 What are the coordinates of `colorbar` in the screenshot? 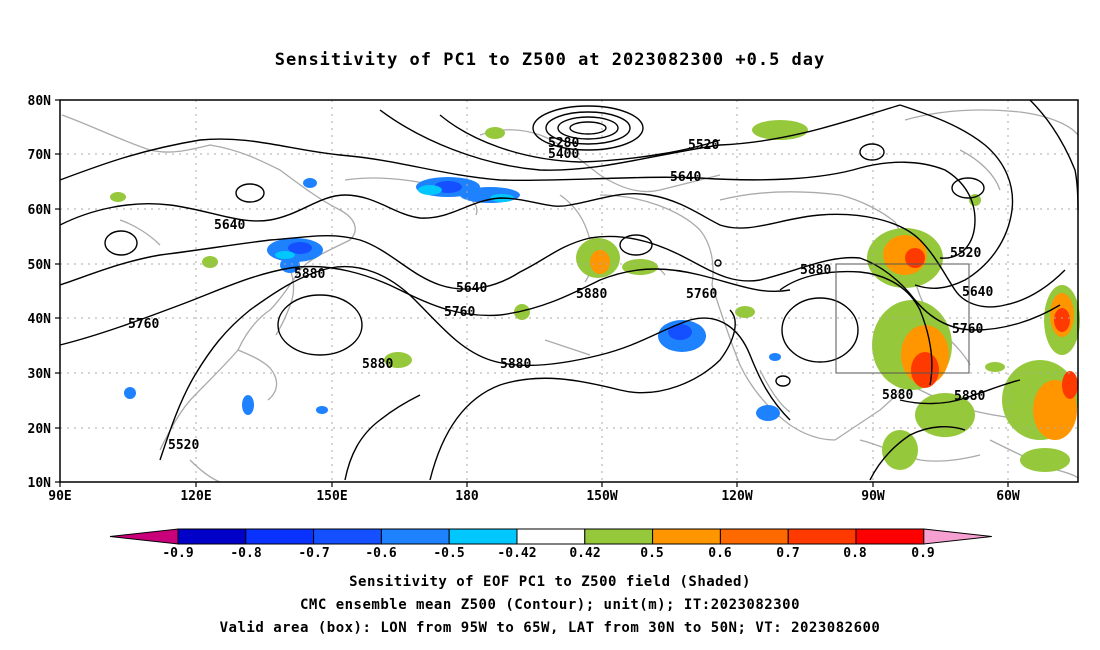 It's located at (550, 536).